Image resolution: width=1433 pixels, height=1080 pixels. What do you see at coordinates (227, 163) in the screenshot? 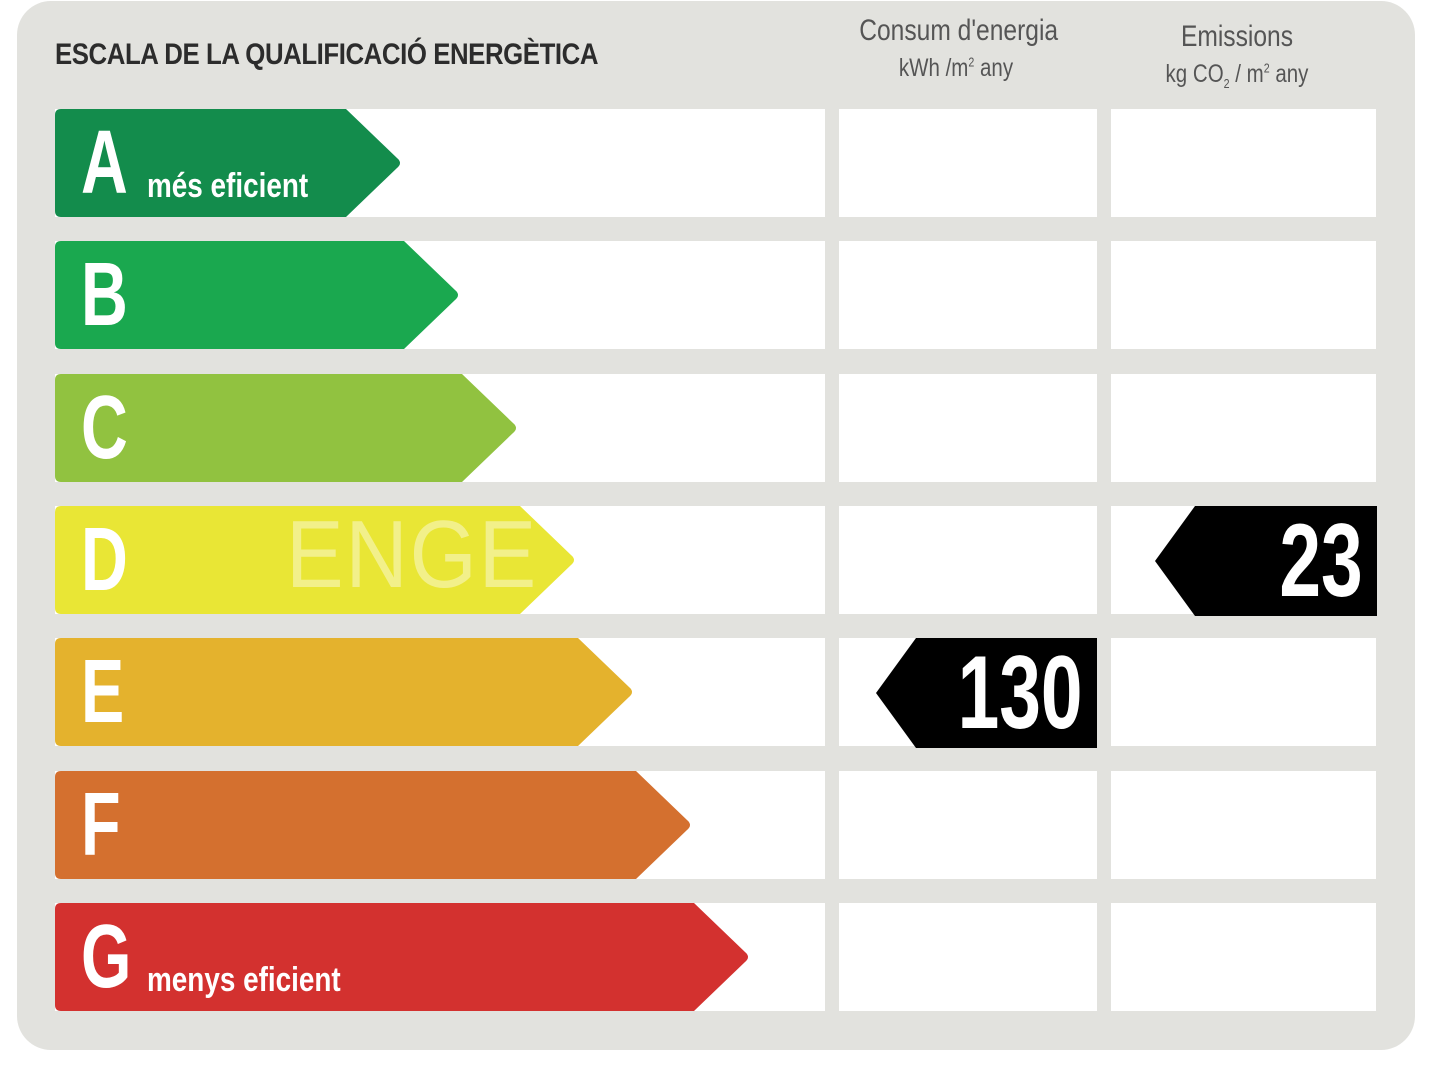
I see `rating-arrow-a` at bounding box center [227, 163].